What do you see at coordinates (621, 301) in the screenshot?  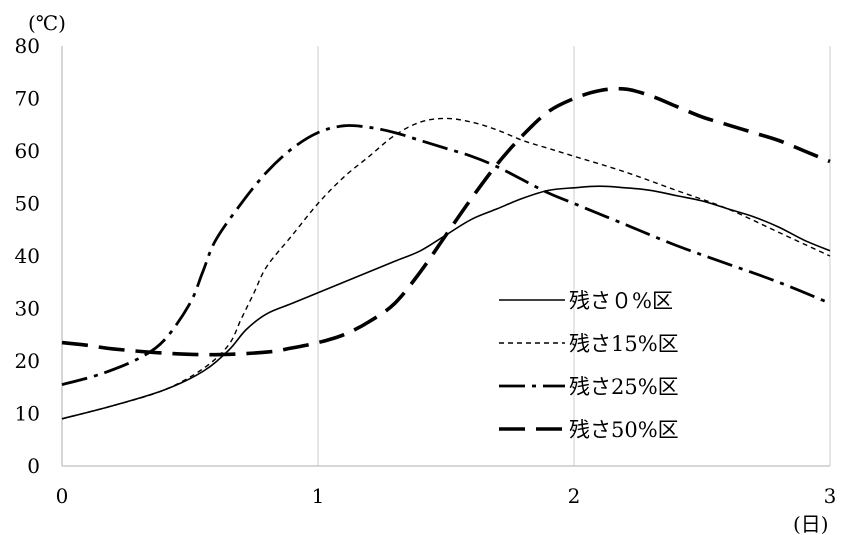 I see `legend-label-1: 残さ０%区` at bounding box center [621, 301].